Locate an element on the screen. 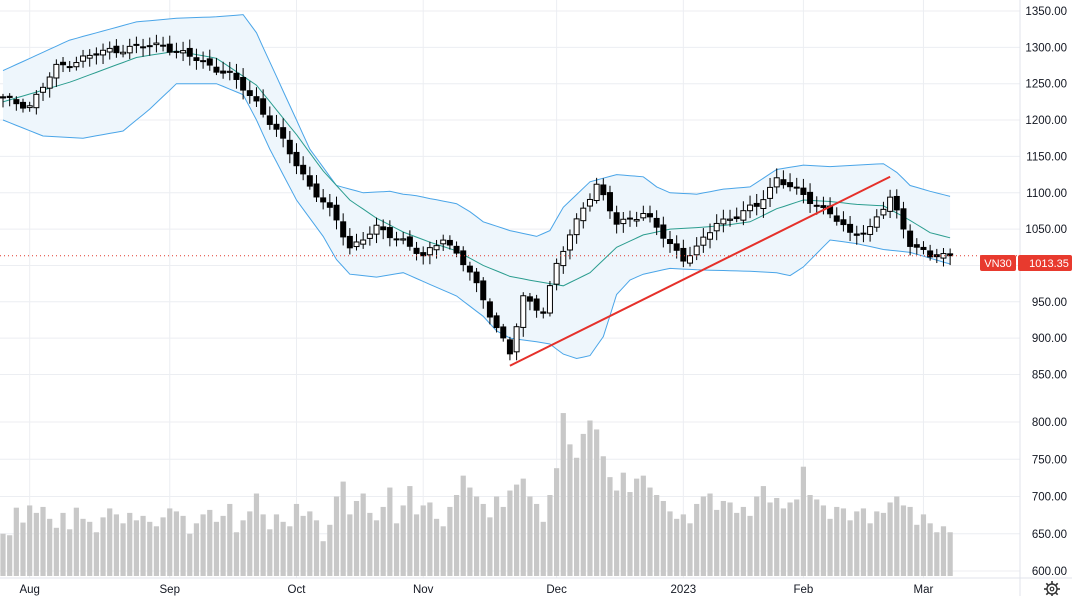  trendline is located at coordinates (700, 271).